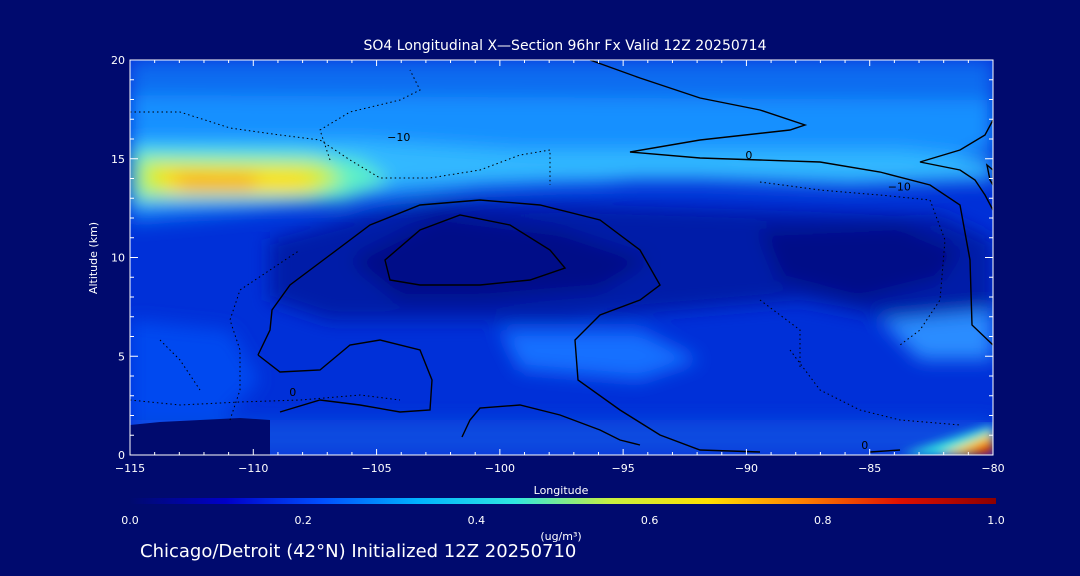 The width and height of the screenshot is (1080, 576). Describe the element at coordinates (992, 468) in the screenshot. I see `x-tick-label: −80` at that location.